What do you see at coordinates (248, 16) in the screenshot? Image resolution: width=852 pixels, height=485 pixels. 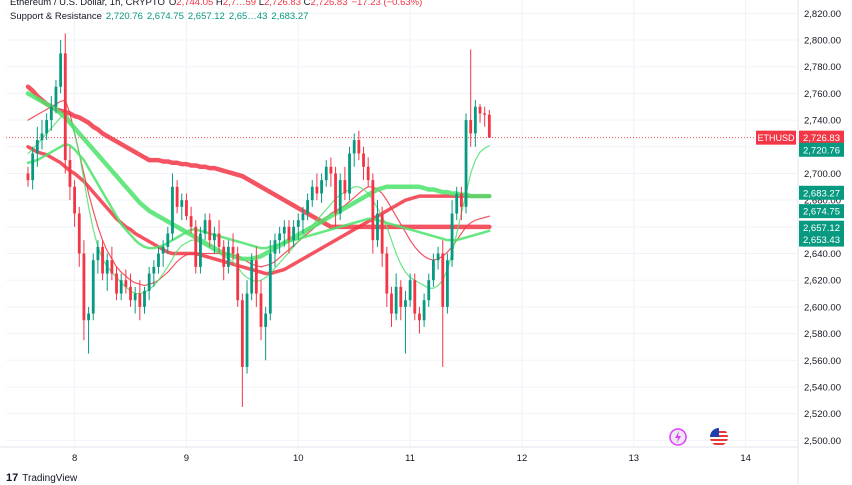 I see `sr-value: 2,65…43` at bounding box center [248, 16].